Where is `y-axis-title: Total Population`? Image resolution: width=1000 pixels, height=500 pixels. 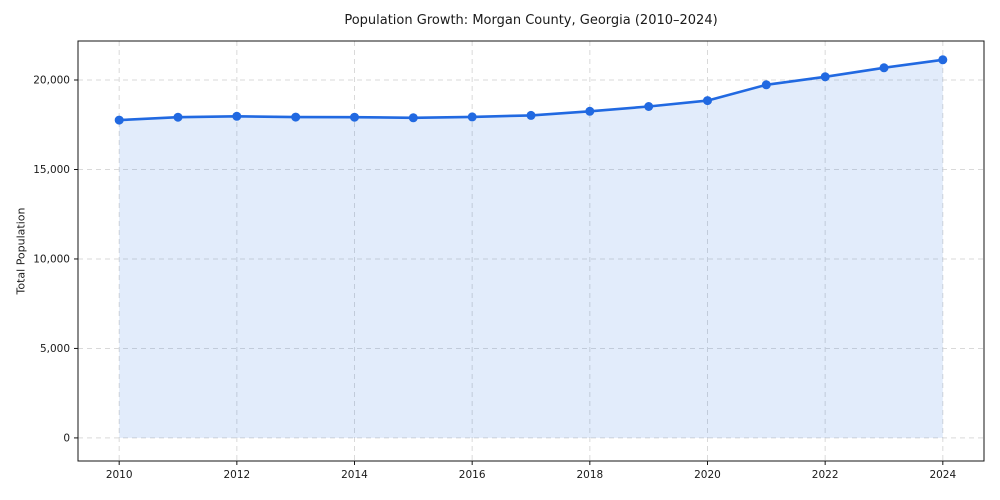 y-axis-title: Total Population is located at coordinates (21, 251).